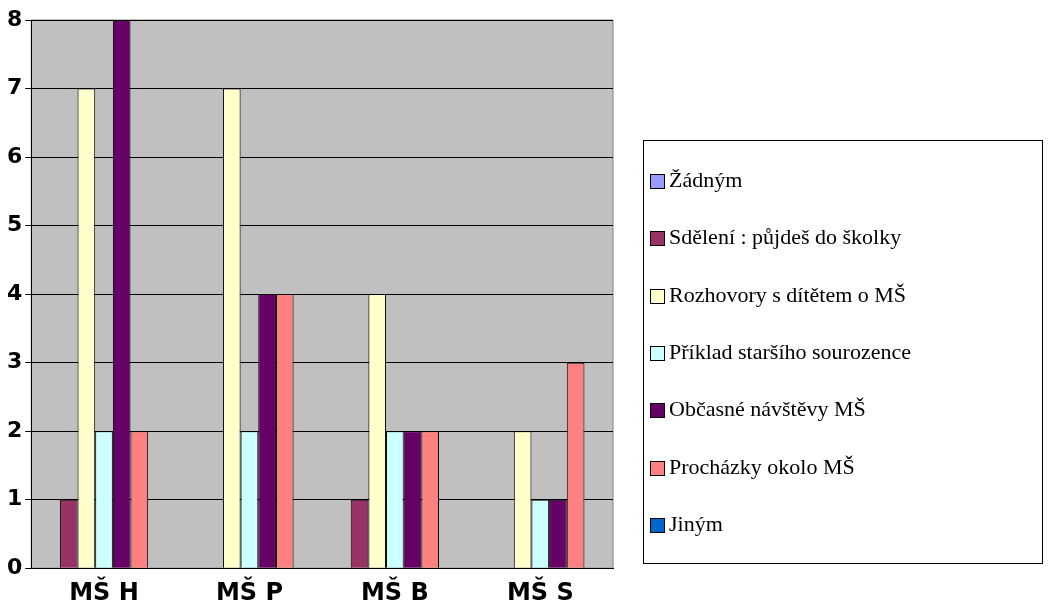 The height and width of the screenshot is (611, 1048). Describe the element at coordinates (762, 466) in the screenshot. I see `legend-label: Procházky okolo MŠ` at that location.